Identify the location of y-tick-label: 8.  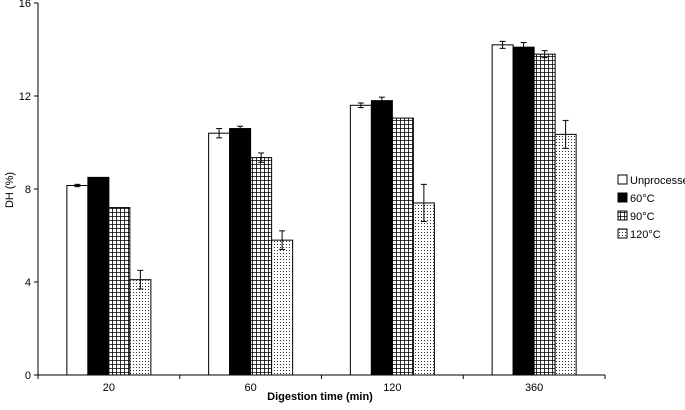
(28, 190).